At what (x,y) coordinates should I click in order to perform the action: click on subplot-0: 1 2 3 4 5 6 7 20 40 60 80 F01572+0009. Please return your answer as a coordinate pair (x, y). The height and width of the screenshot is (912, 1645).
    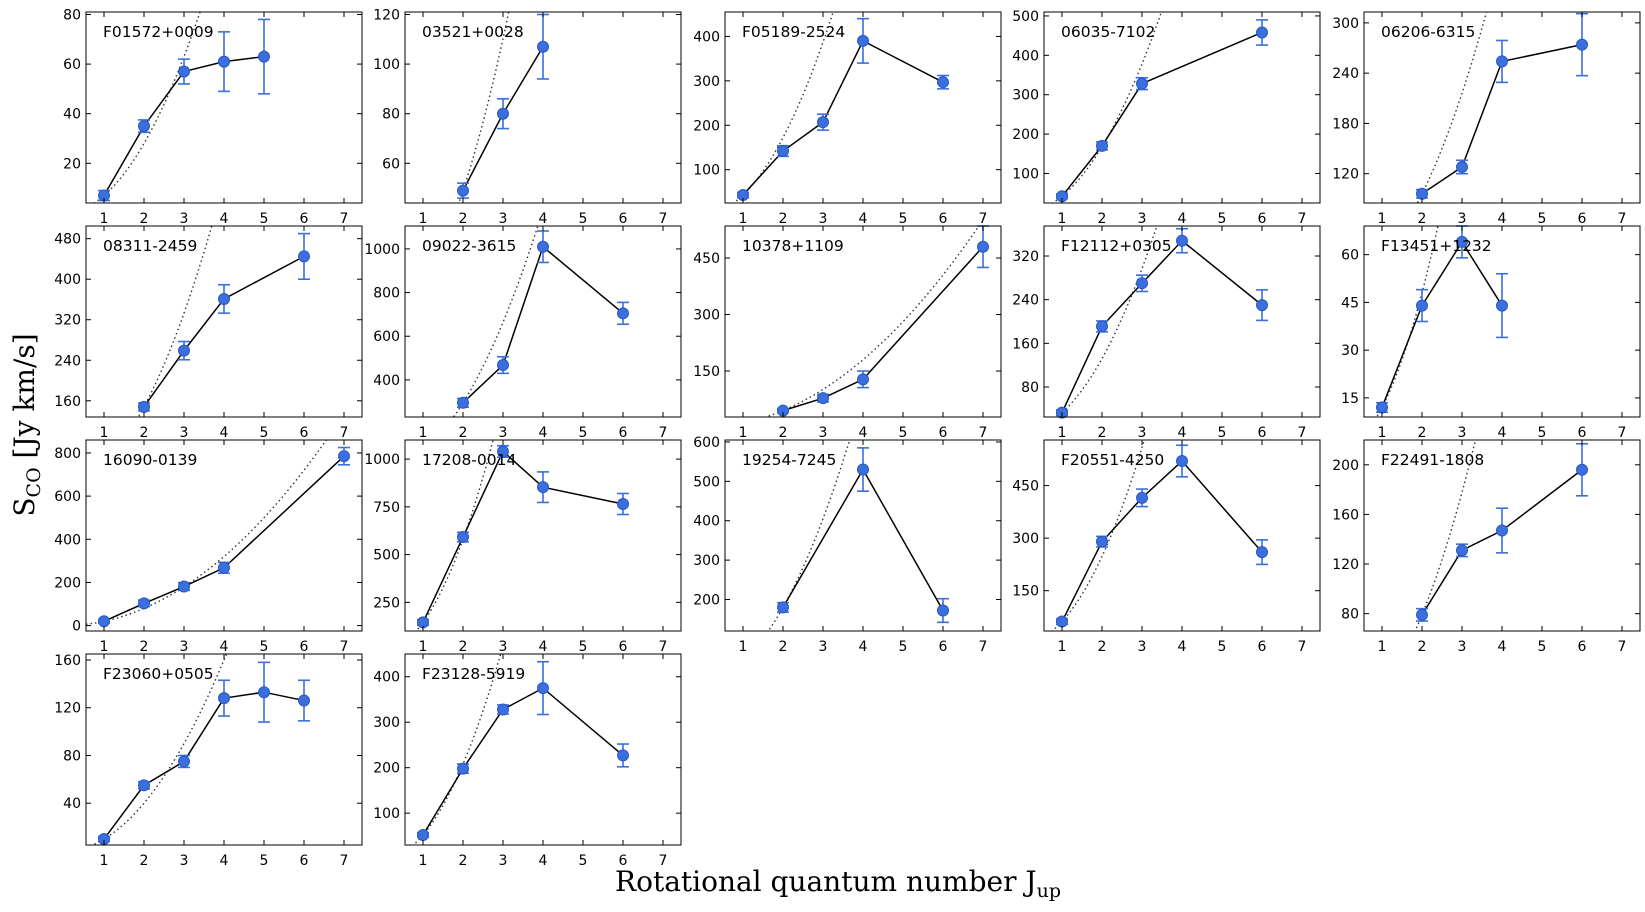
    Looking at the image, I should click on (213, 117).